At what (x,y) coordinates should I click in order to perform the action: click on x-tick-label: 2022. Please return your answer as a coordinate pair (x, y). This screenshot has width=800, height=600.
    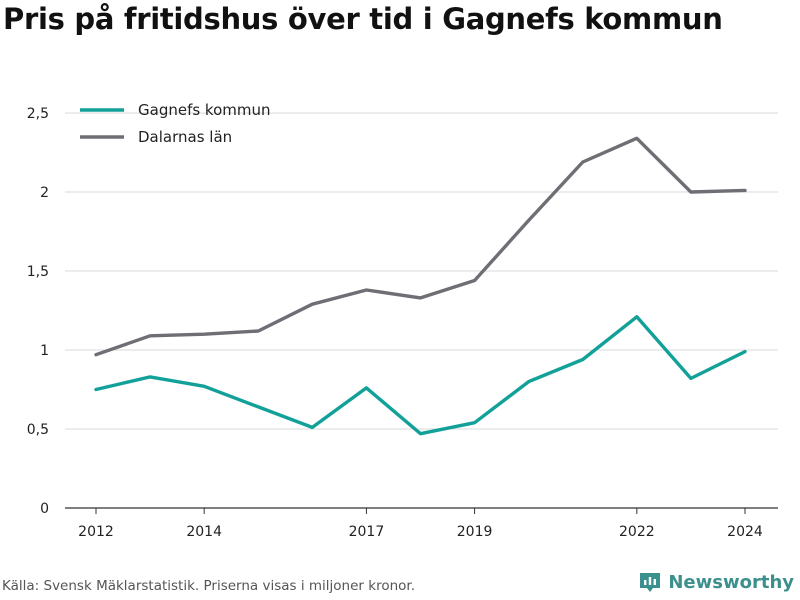
    Looking at the image, I should click on (637, 532).